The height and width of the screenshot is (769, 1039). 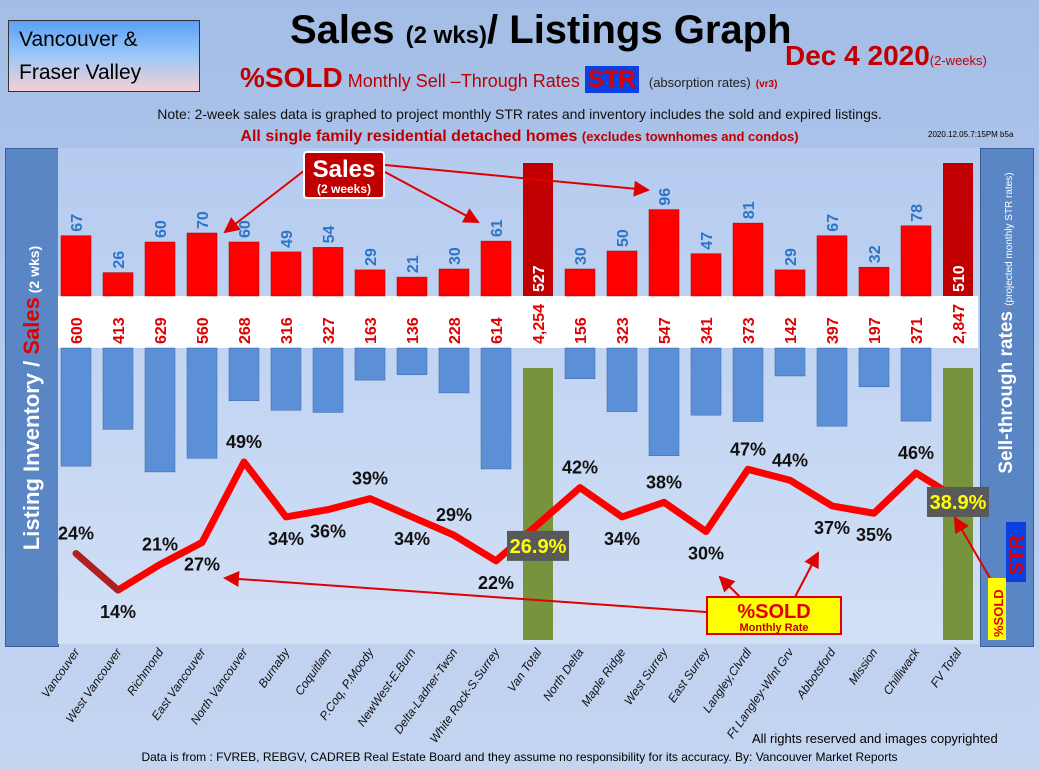 What do you see at coordinates (244, 442) in the screenshot?
I see `str-value-label: 49%` at bounding box center [244, 442].